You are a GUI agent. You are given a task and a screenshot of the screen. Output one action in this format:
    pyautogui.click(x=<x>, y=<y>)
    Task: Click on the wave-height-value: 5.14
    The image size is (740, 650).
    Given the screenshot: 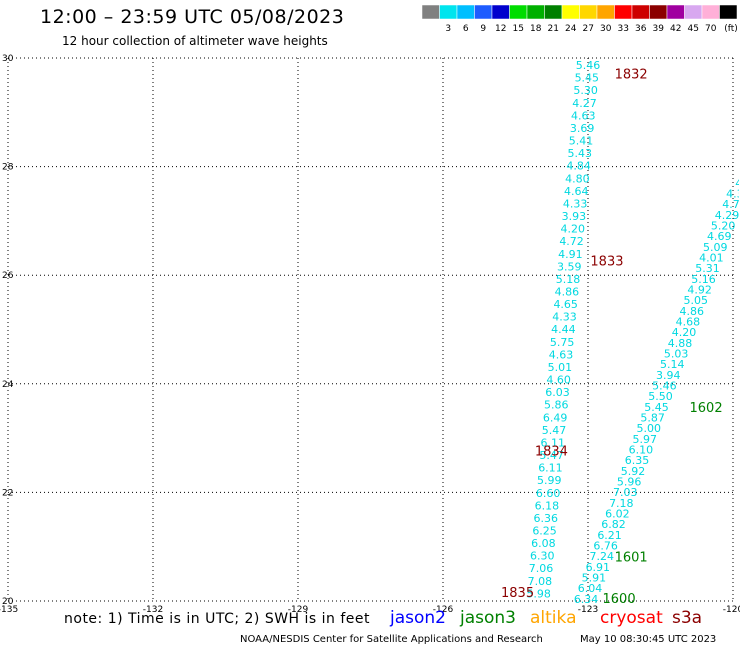 What is the action you would take?
    pyautogui.click(x=672, y=364)
    